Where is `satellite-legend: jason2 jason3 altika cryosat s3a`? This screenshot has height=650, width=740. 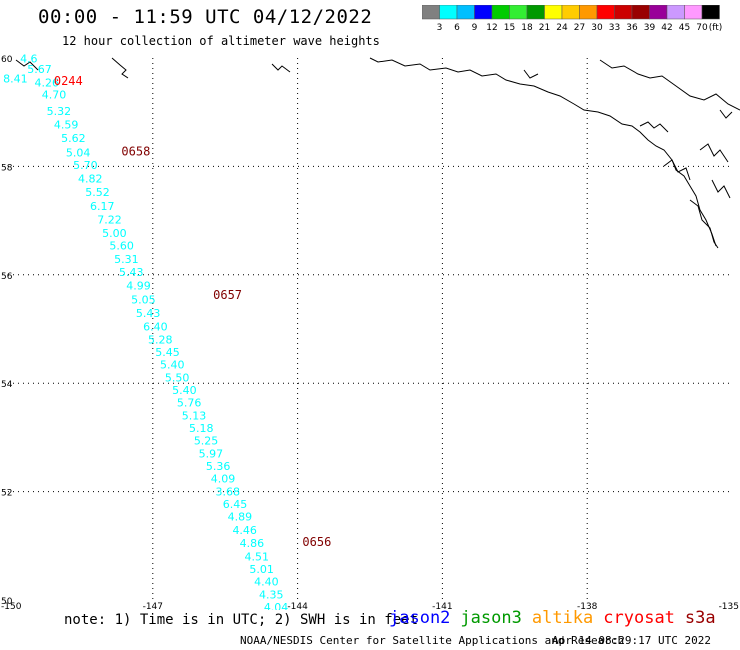
satellite-legend: jason2 jason3 altika cryosat s3a is located at coordinates (557, 618).